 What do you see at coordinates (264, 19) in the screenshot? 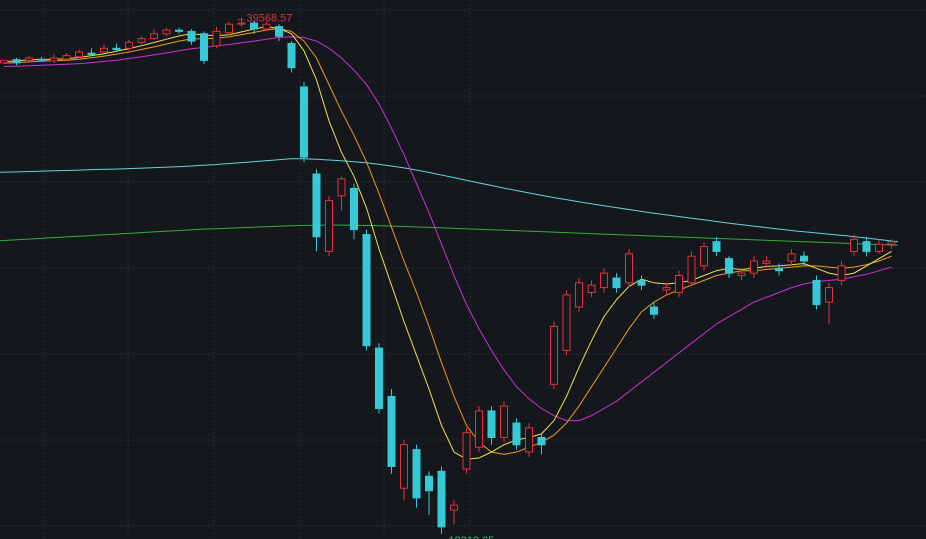
I see `high-price-label: ←39568.57` at bounding box center [264, 19].